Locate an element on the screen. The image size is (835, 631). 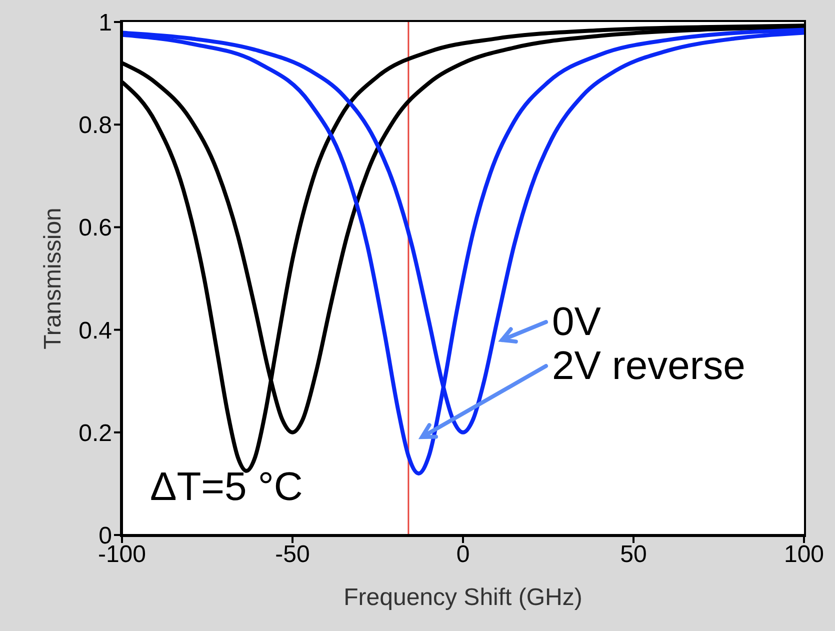
annotation: 0V is located at coordinates (576, 322).